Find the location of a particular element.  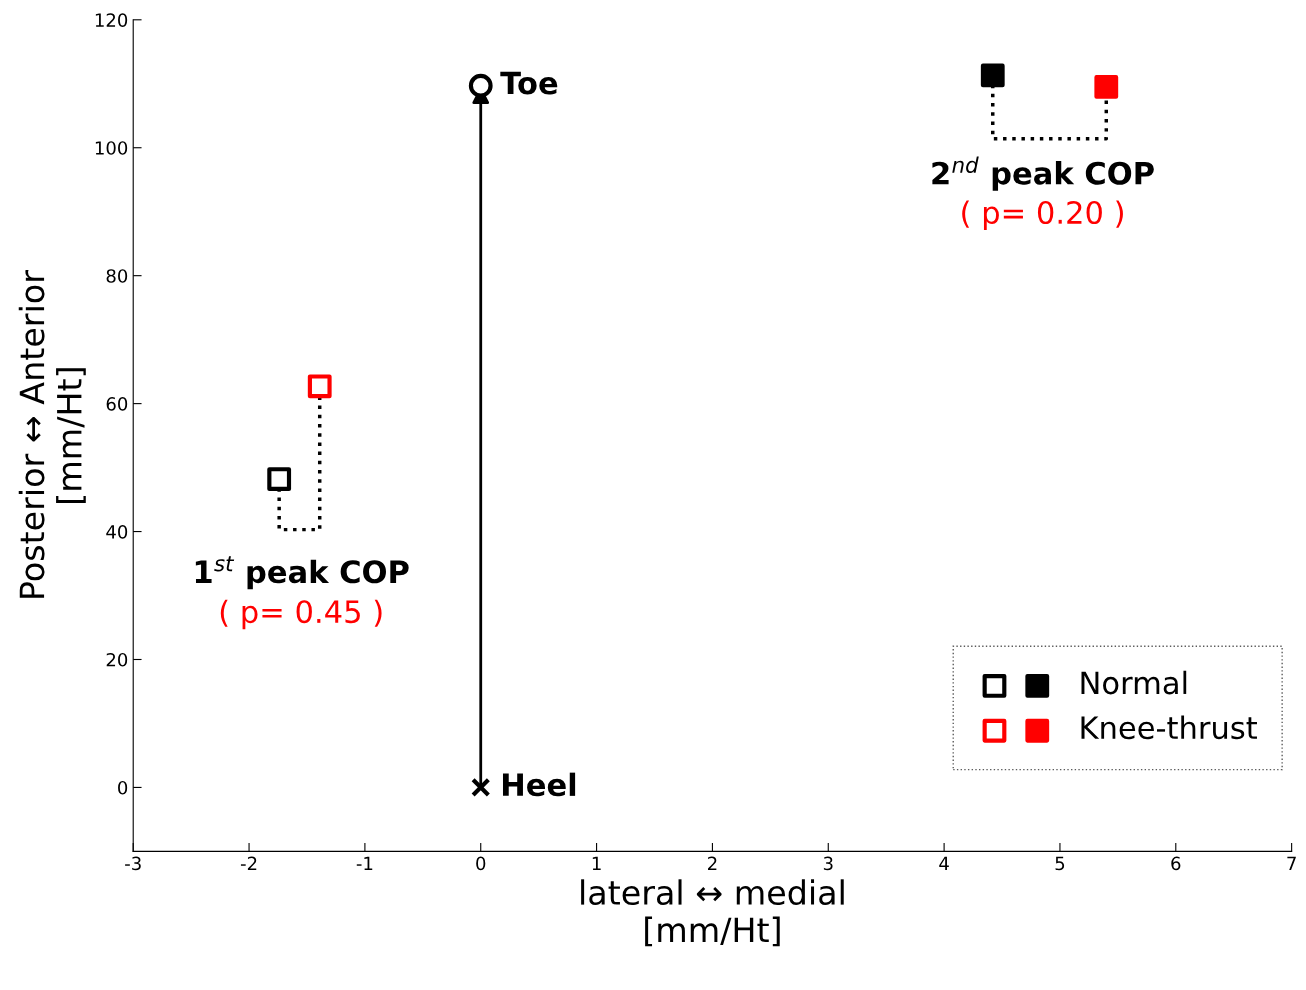

y-tick-label: 60 is located at coordinates (117, 404).